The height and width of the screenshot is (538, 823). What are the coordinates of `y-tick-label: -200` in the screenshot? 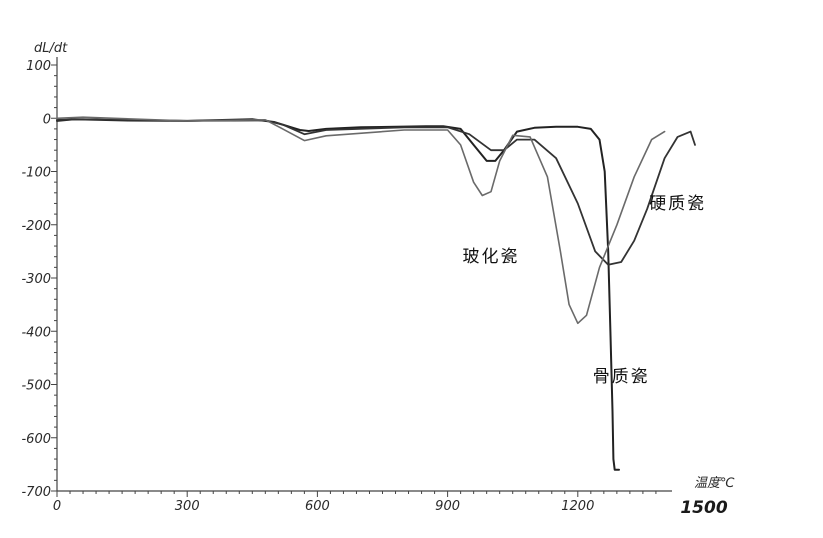 It's located at (36, 226).